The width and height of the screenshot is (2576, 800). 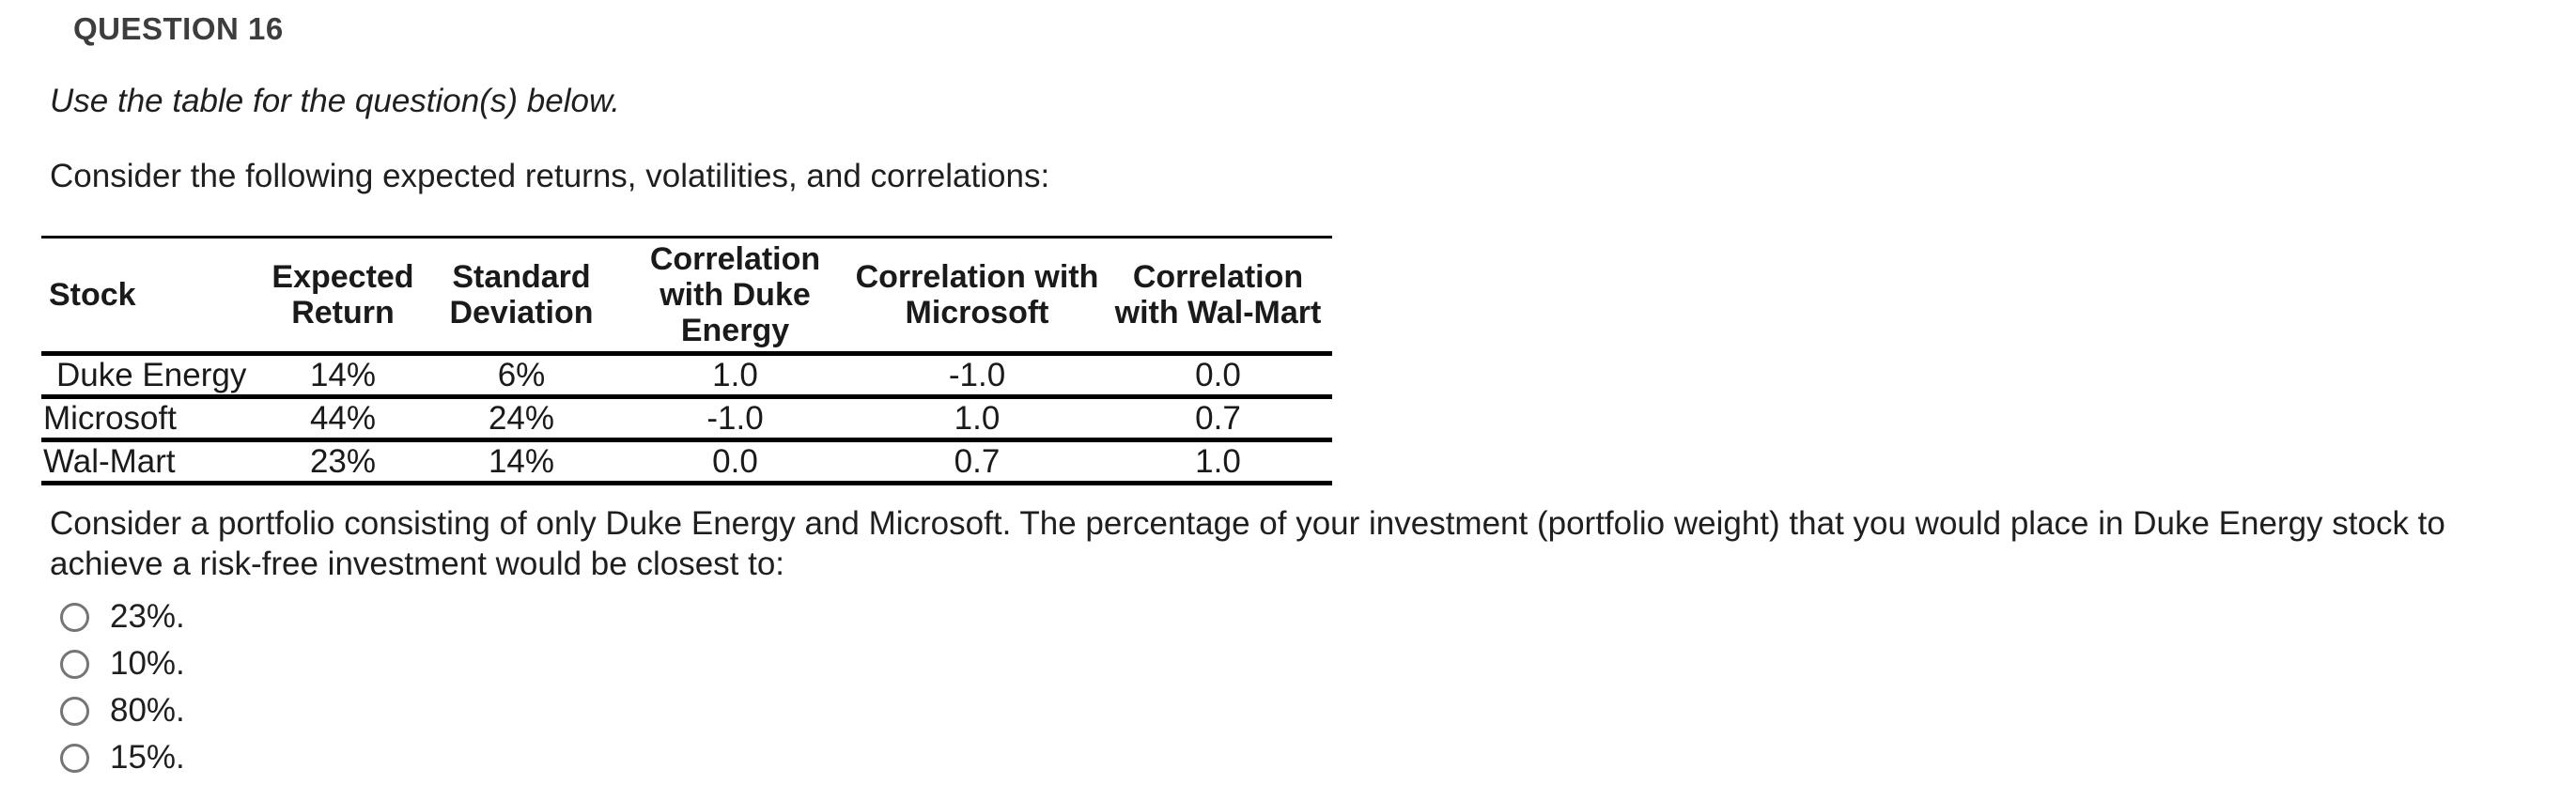 I want to click on header-correlation-microsoft: Correlation with Microsoft, so click(x=977, y=296).